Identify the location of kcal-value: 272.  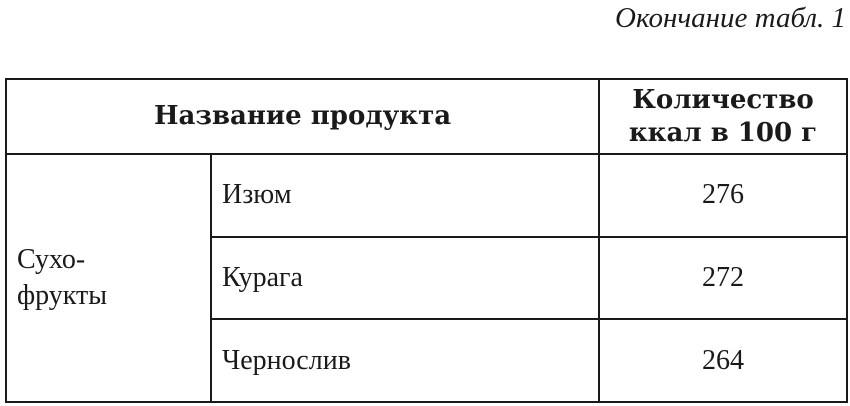
(723, 278).